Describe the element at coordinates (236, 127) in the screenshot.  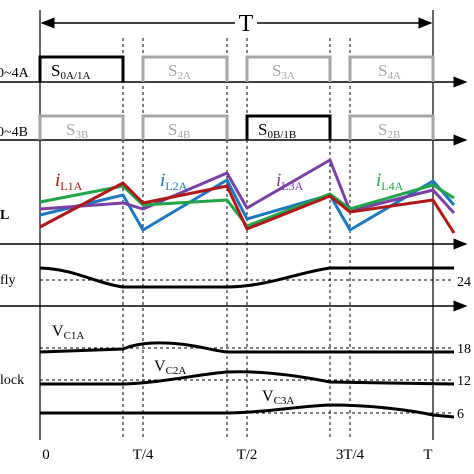
I see `state-row-b: S3B S4B S0B/1B S2B` at that location.